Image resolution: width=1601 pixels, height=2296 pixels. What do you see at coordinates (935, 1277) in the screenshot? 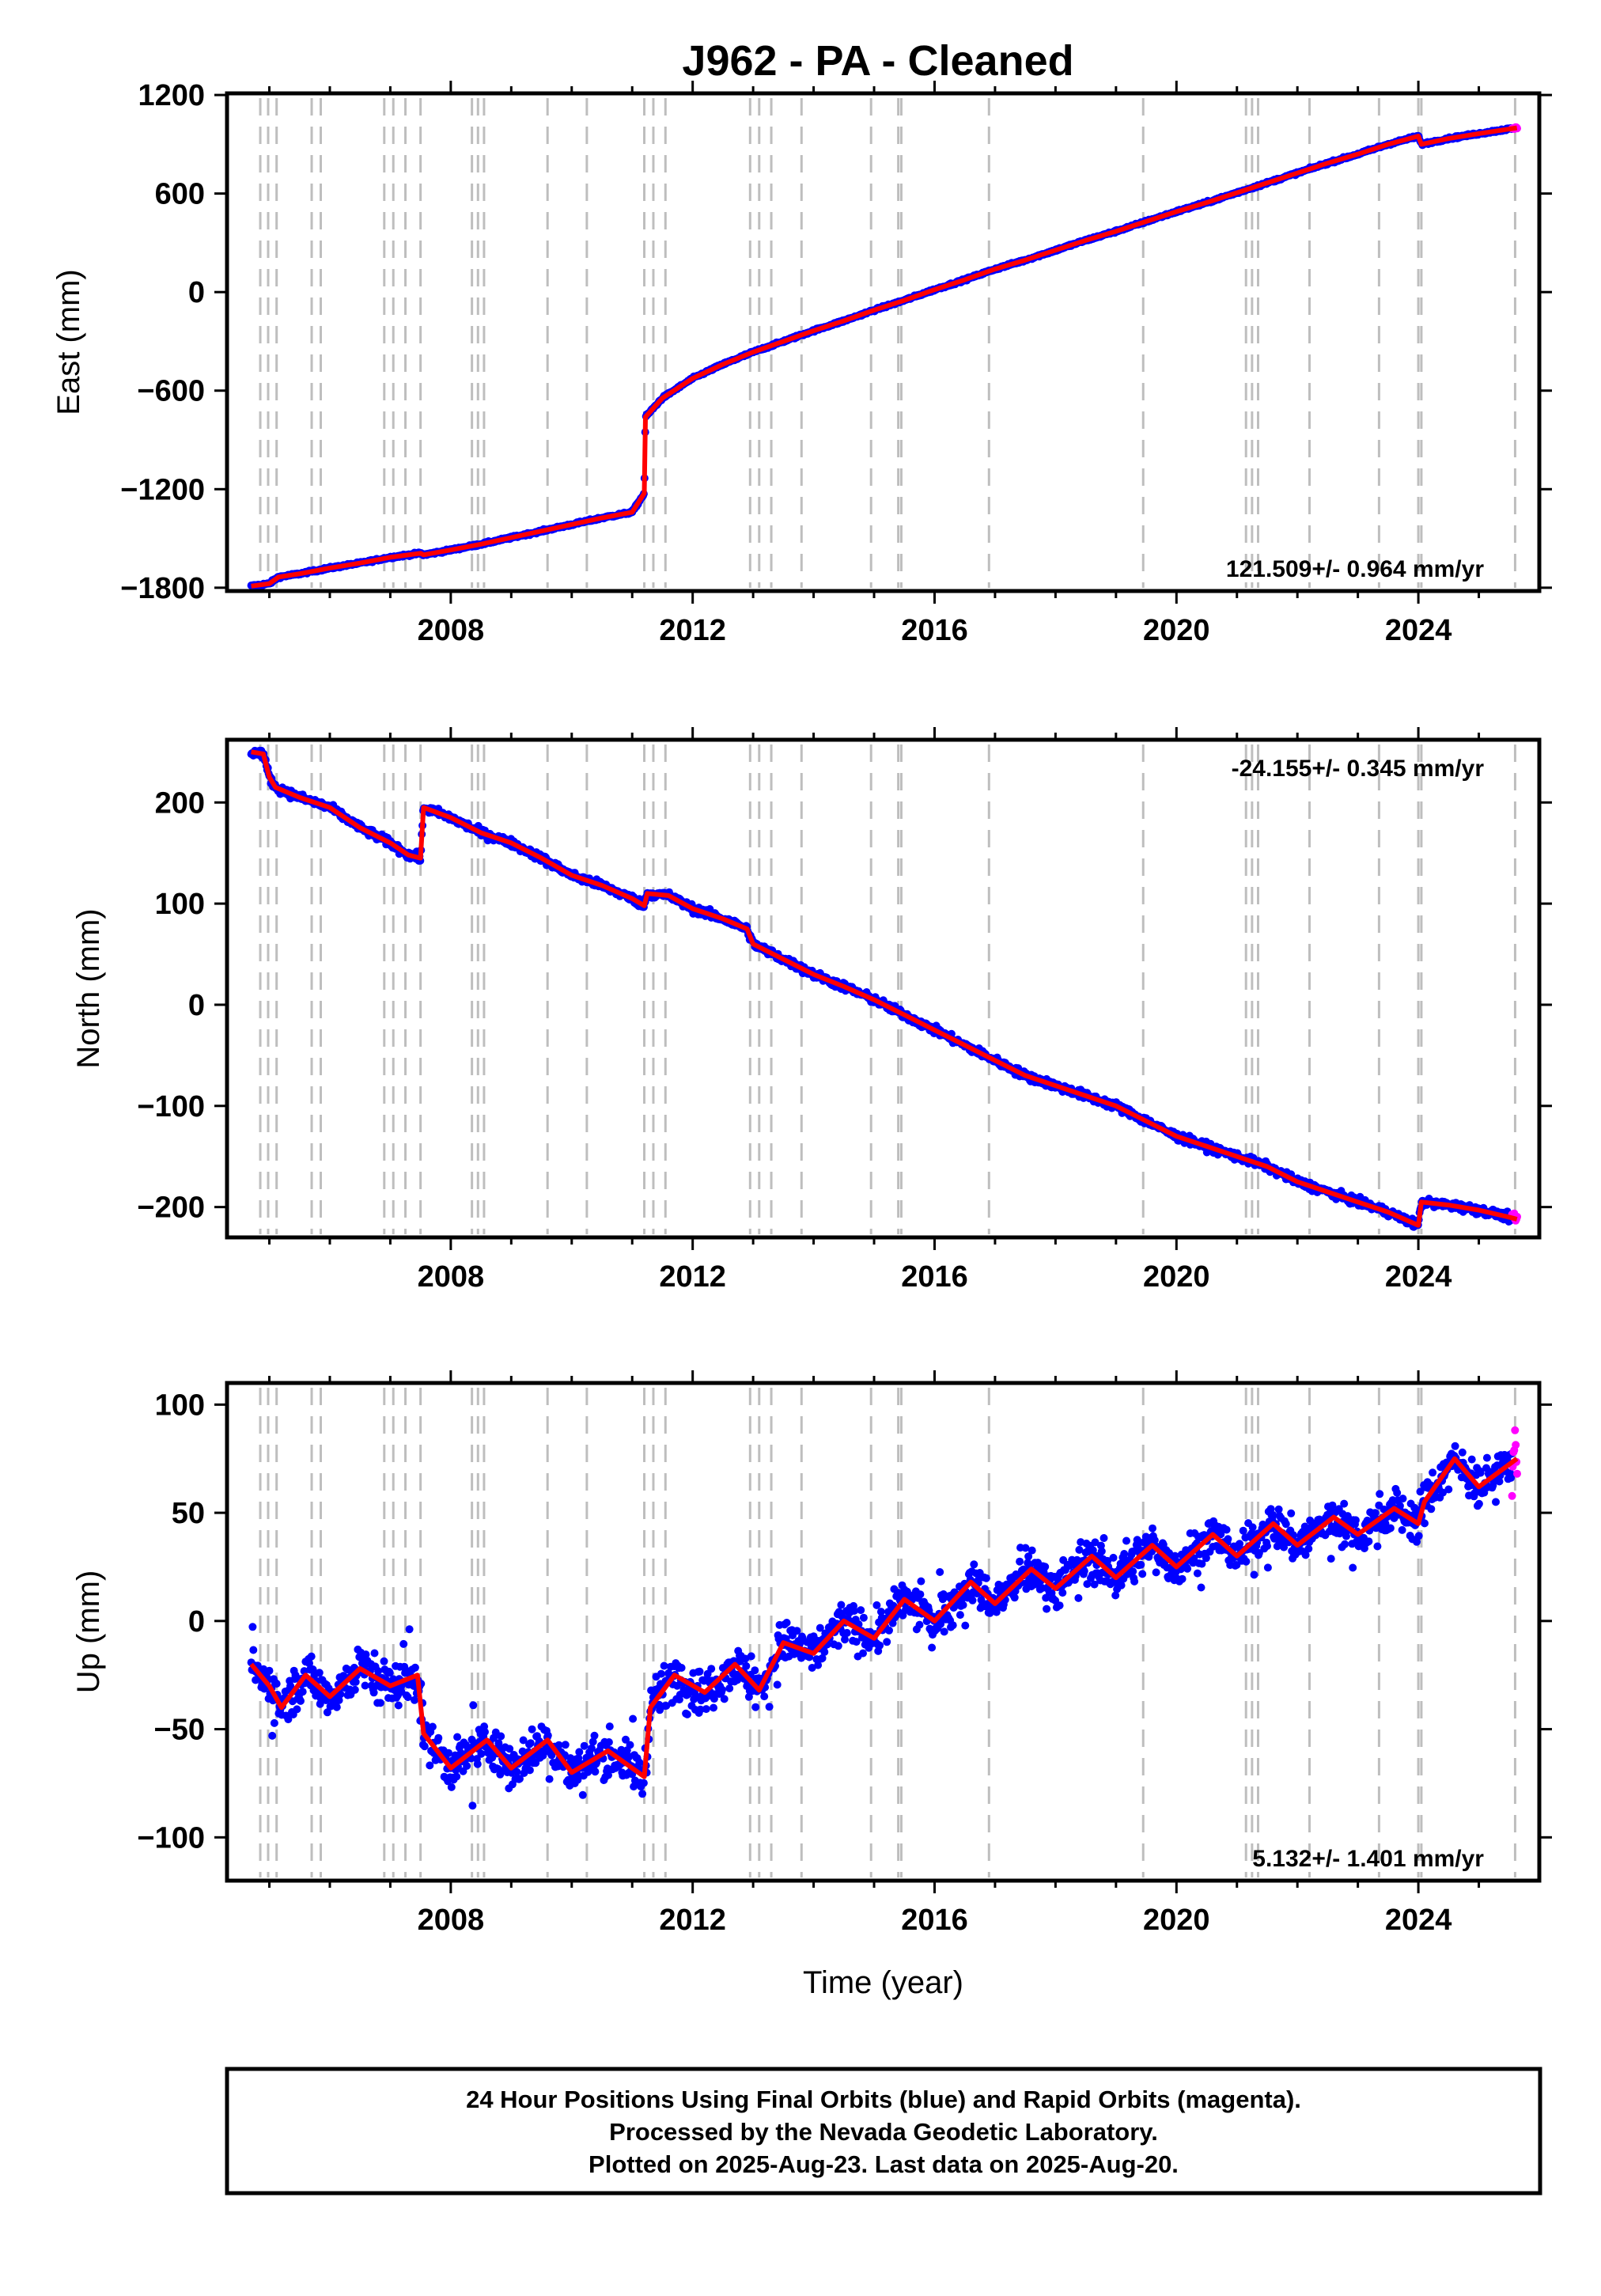
I see `x-tick-label: 2016` at bounding box center [935, 1277].